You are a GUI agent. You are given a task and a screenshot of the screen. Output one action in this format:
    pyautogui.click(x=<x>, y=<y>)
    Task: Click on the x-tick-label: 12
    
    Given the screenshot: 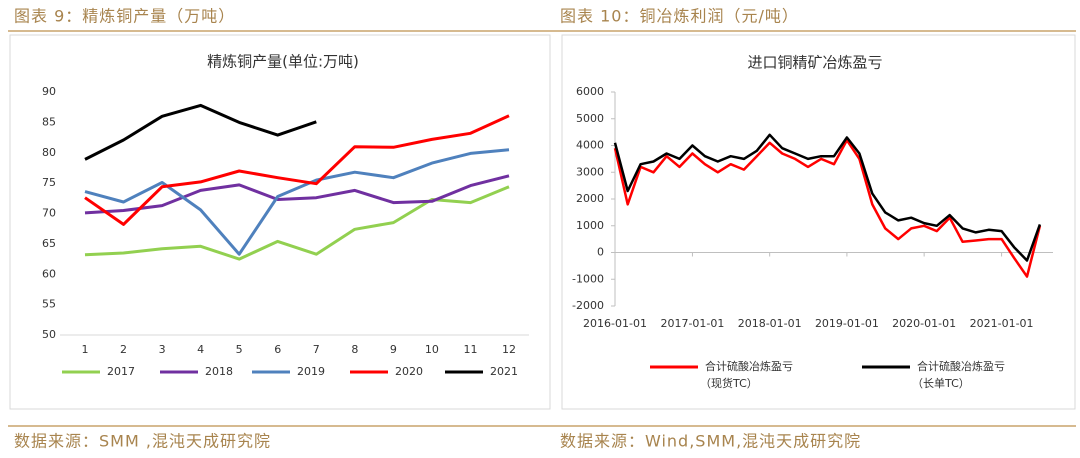 What is the action you would take?
    pyautogui.click(x=509, y=349)
    